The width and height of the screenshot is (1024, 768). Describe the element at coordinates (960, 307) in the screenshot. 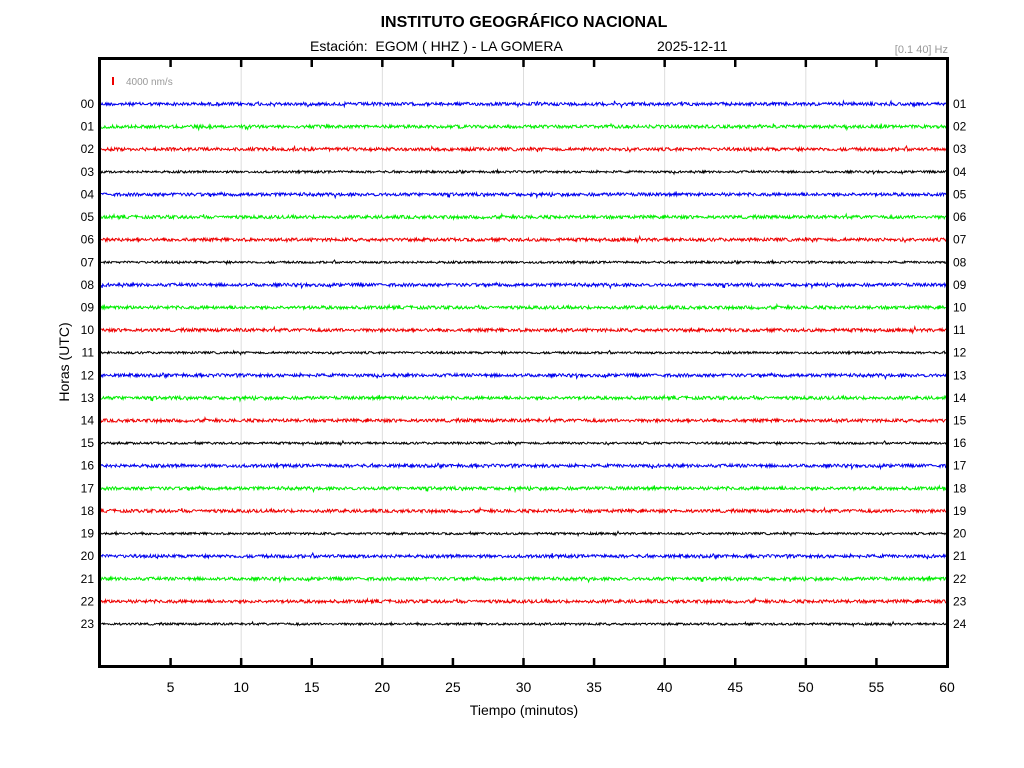

I see `hour-label-right: 10` at that location.